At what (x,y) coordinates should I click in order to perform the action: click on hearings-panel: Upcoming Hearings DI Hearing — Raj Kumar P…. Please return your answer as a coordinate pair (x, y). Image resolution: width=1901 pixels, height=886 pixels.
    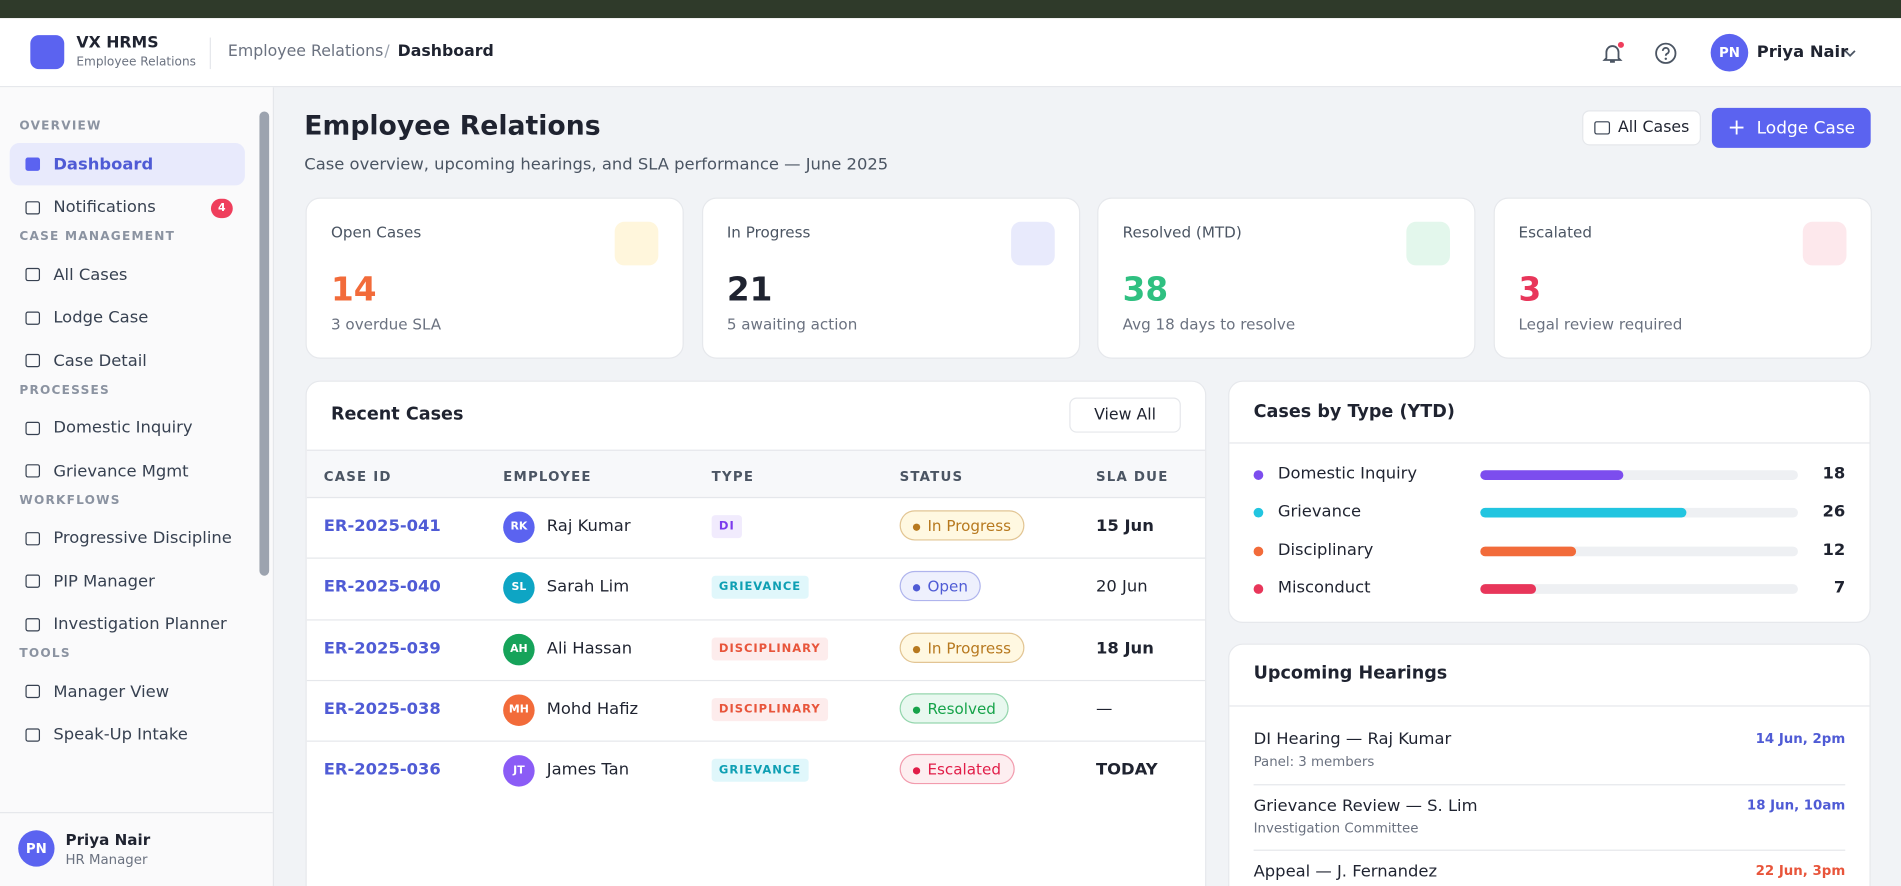
    Looking at the image, I should click on (1549, 764).